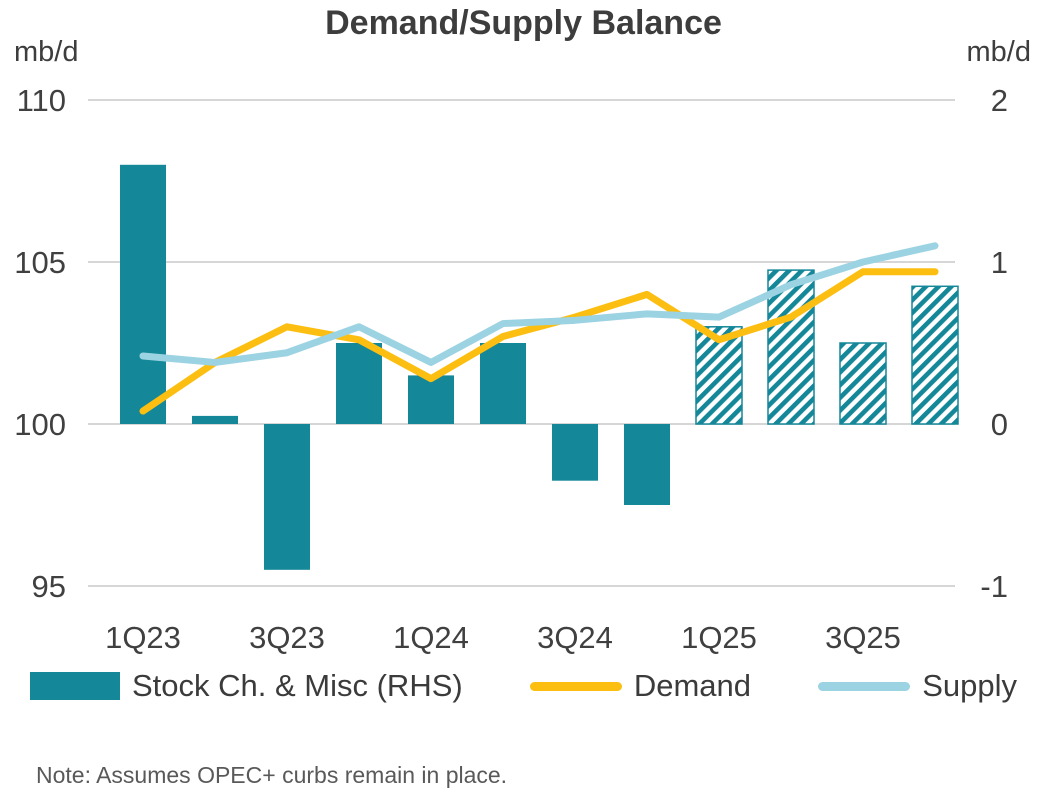  Describe the element at coordinates (575, 637) in the screenshot. I see `x-axis-label: 3Q24` at that location.